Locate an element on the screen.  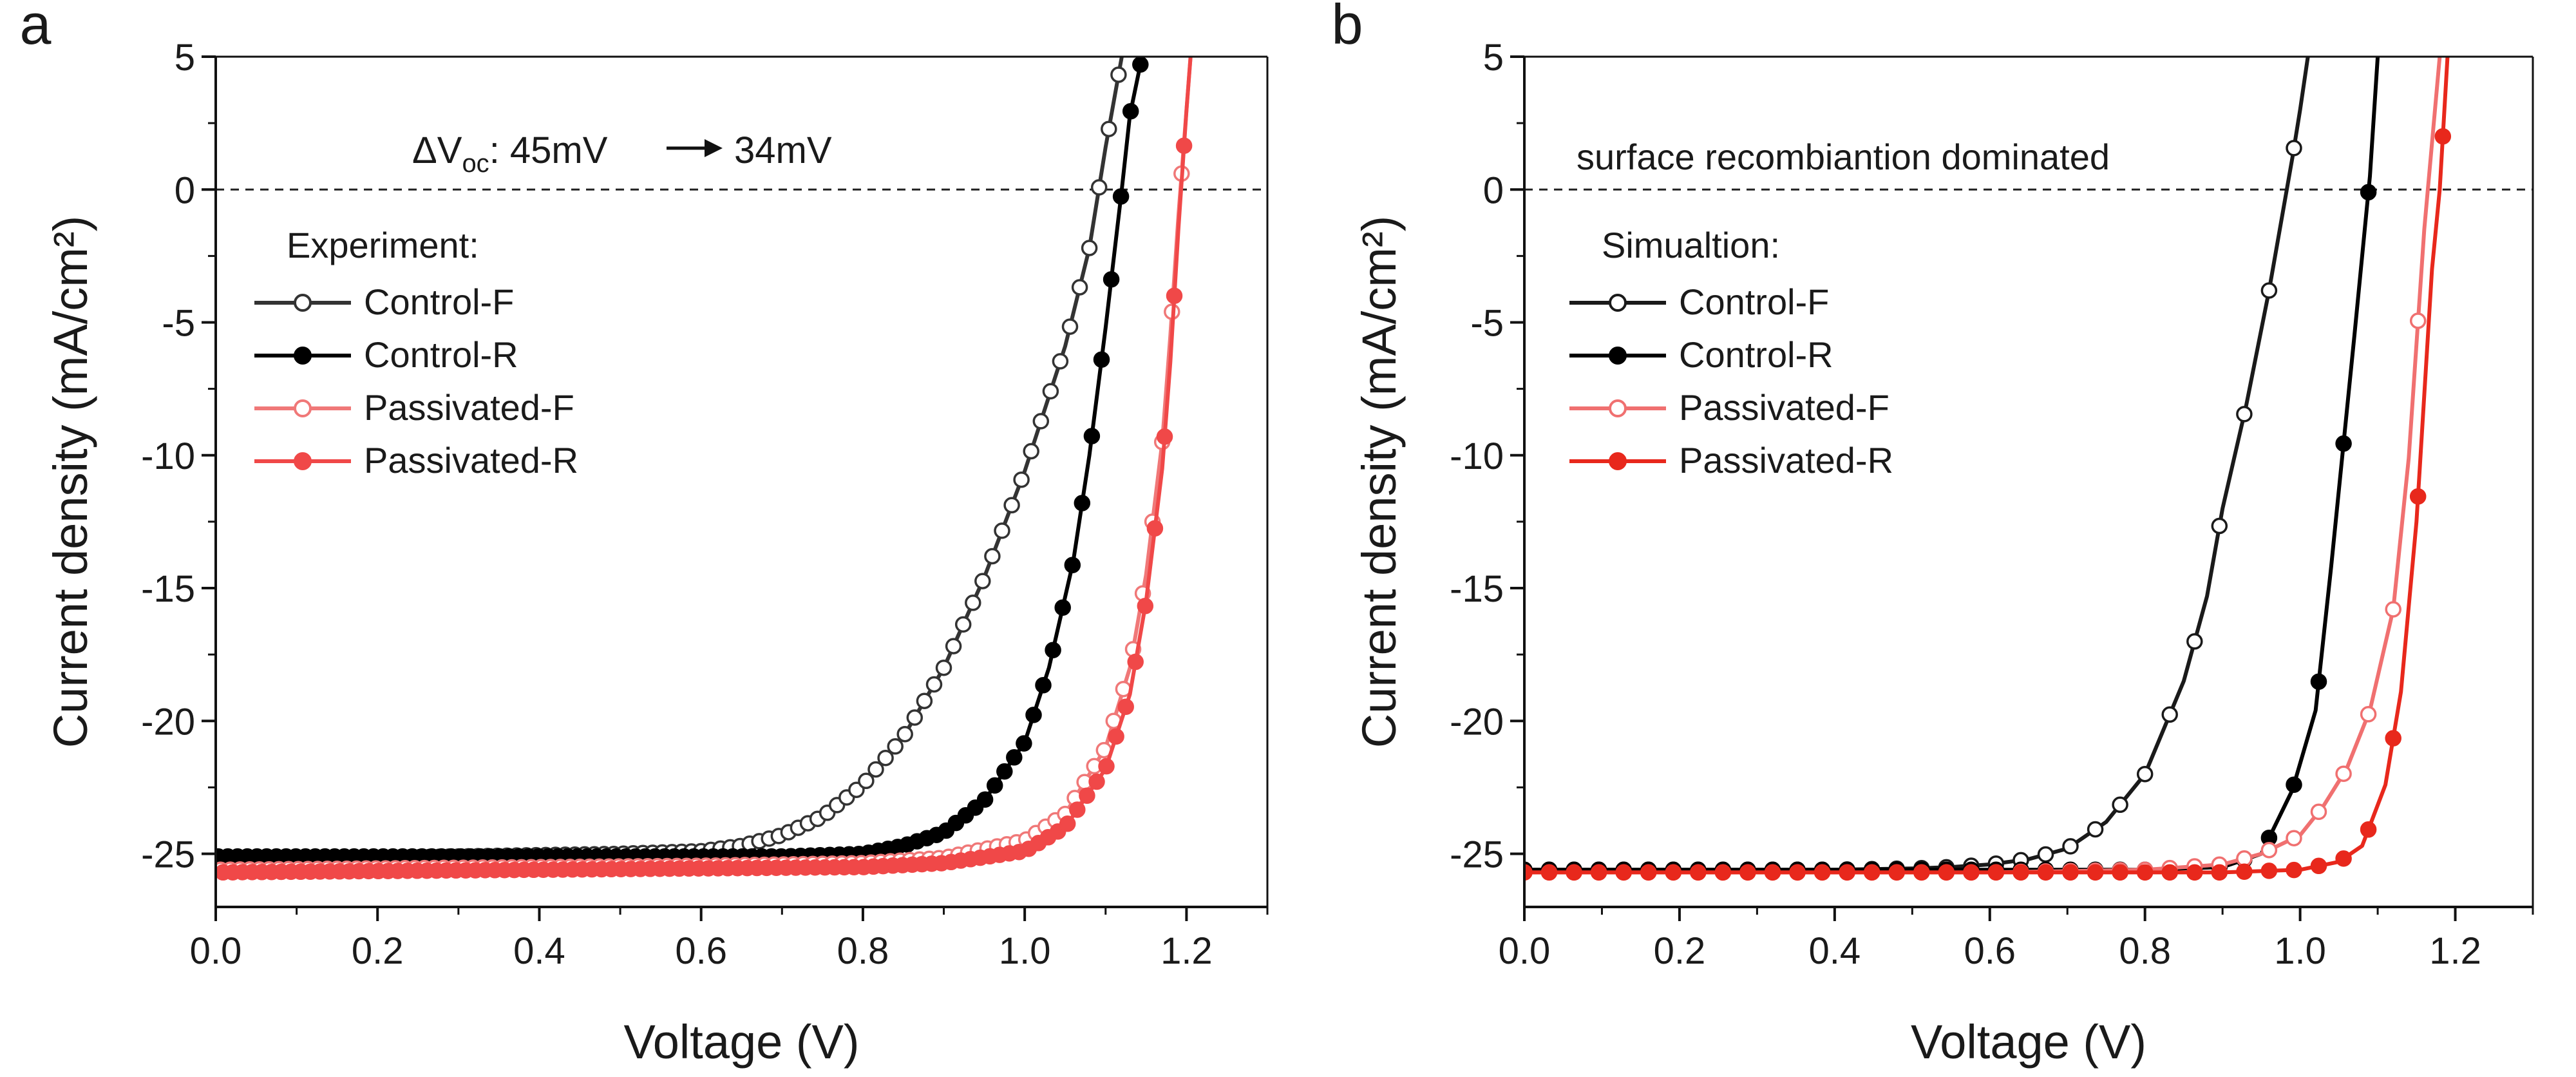
annotation-before: : 45mV is located at coordinates (548, 150).